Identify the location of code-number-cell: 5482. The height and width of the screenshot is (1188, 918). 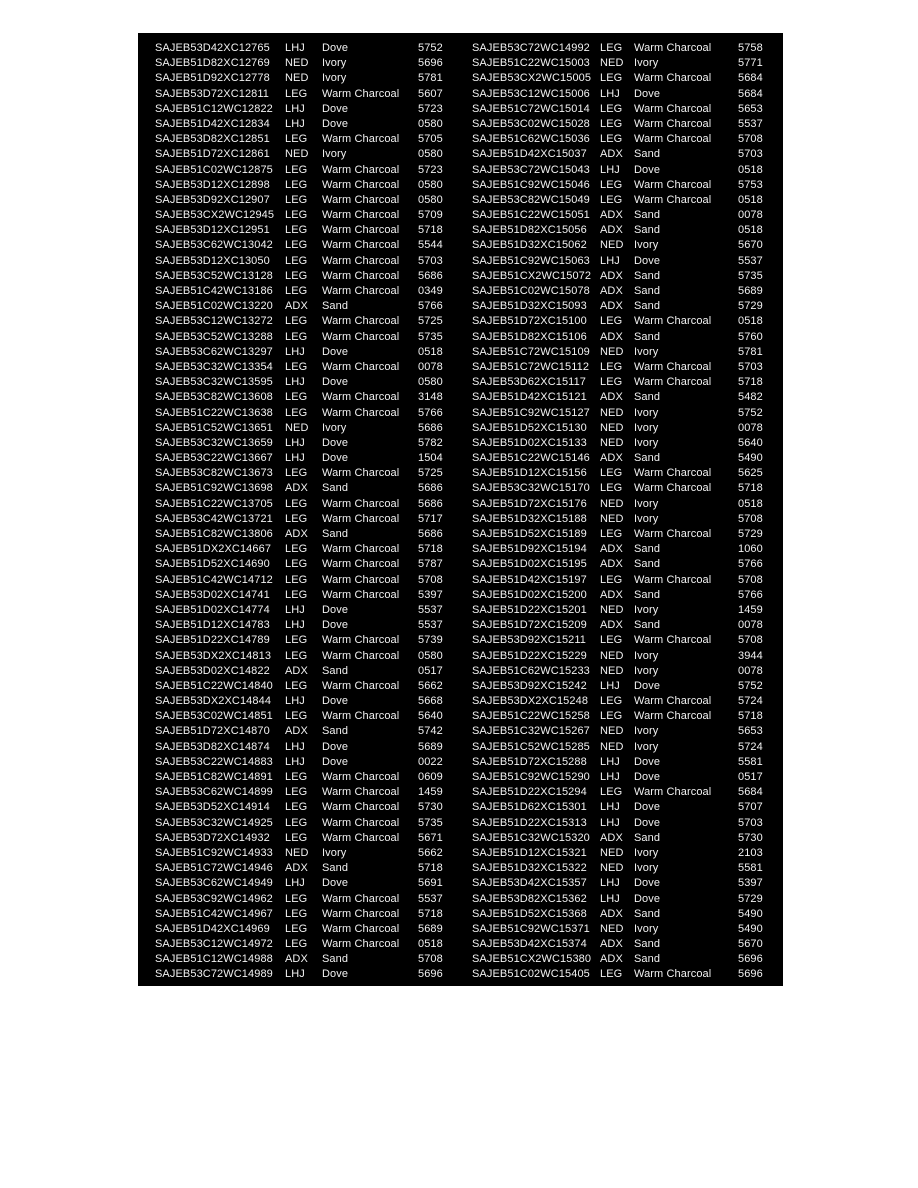
(750, 397).